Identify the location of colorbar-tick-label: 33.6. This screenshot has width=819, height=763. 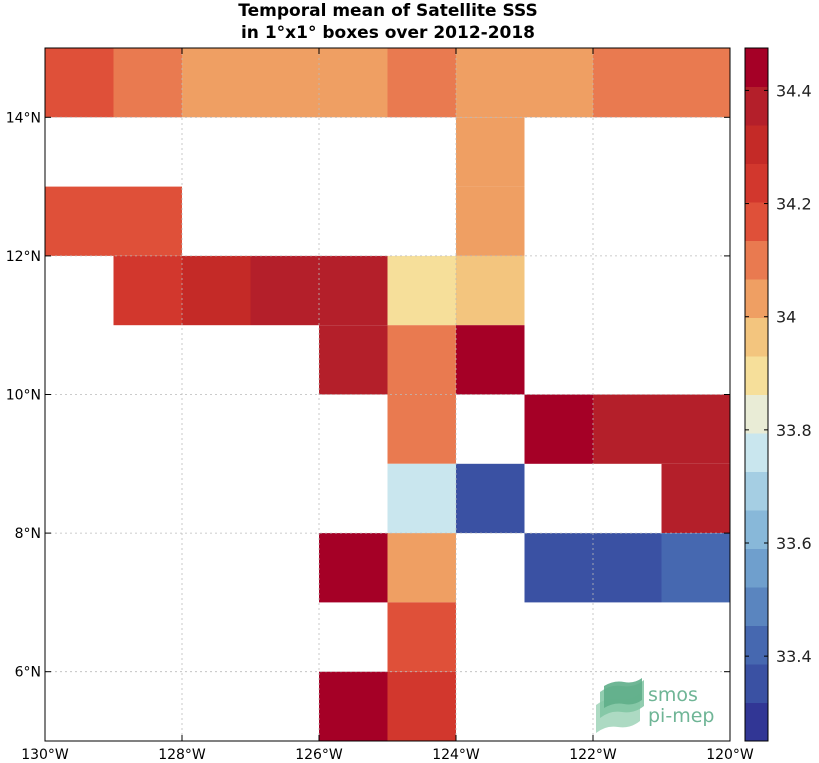
(794, 543).